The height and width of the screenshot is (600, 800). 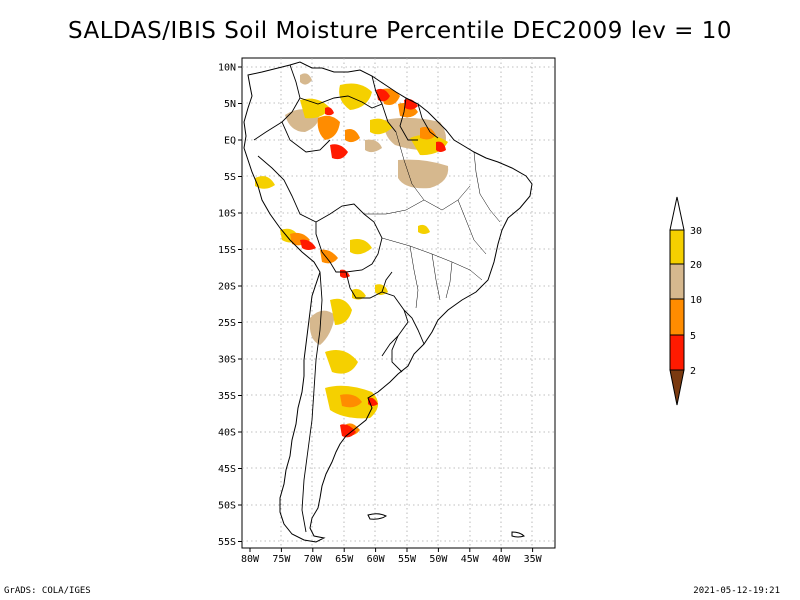 What do you see at coordinates (227, 250) in the screenshot?
I see `lat-tick-label: 15S` at bounding box center [227, 250].